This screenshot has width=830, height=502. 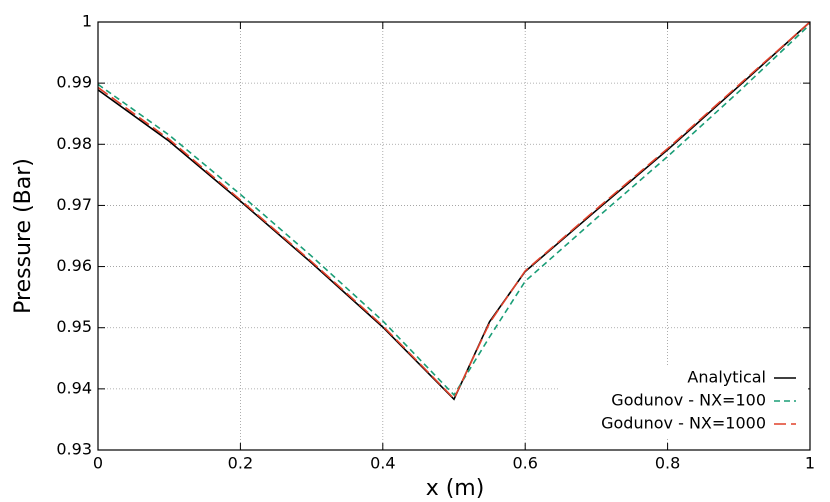 I want to click on y-tick-label: 0.98, so click(x=74, y=143).